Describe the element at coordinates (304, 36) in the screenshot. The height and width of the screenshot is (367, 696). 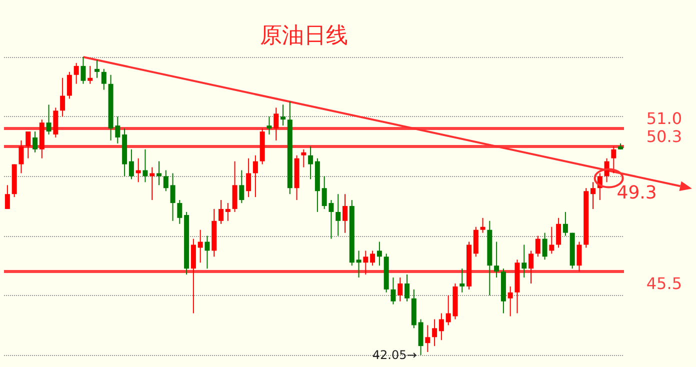
I see `chart-title: 原油日线` at that location.